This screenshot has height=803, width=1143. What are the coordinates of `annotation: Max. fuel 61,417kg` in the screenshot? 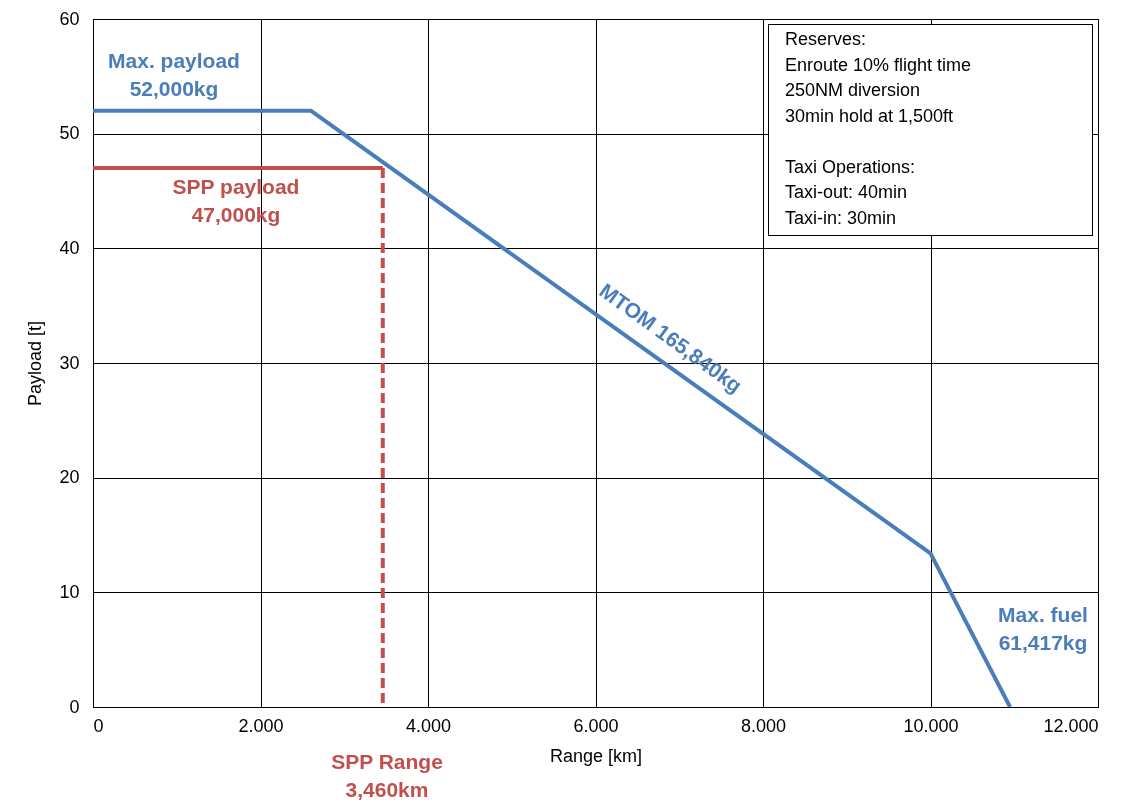 It's located at (1043, 628).